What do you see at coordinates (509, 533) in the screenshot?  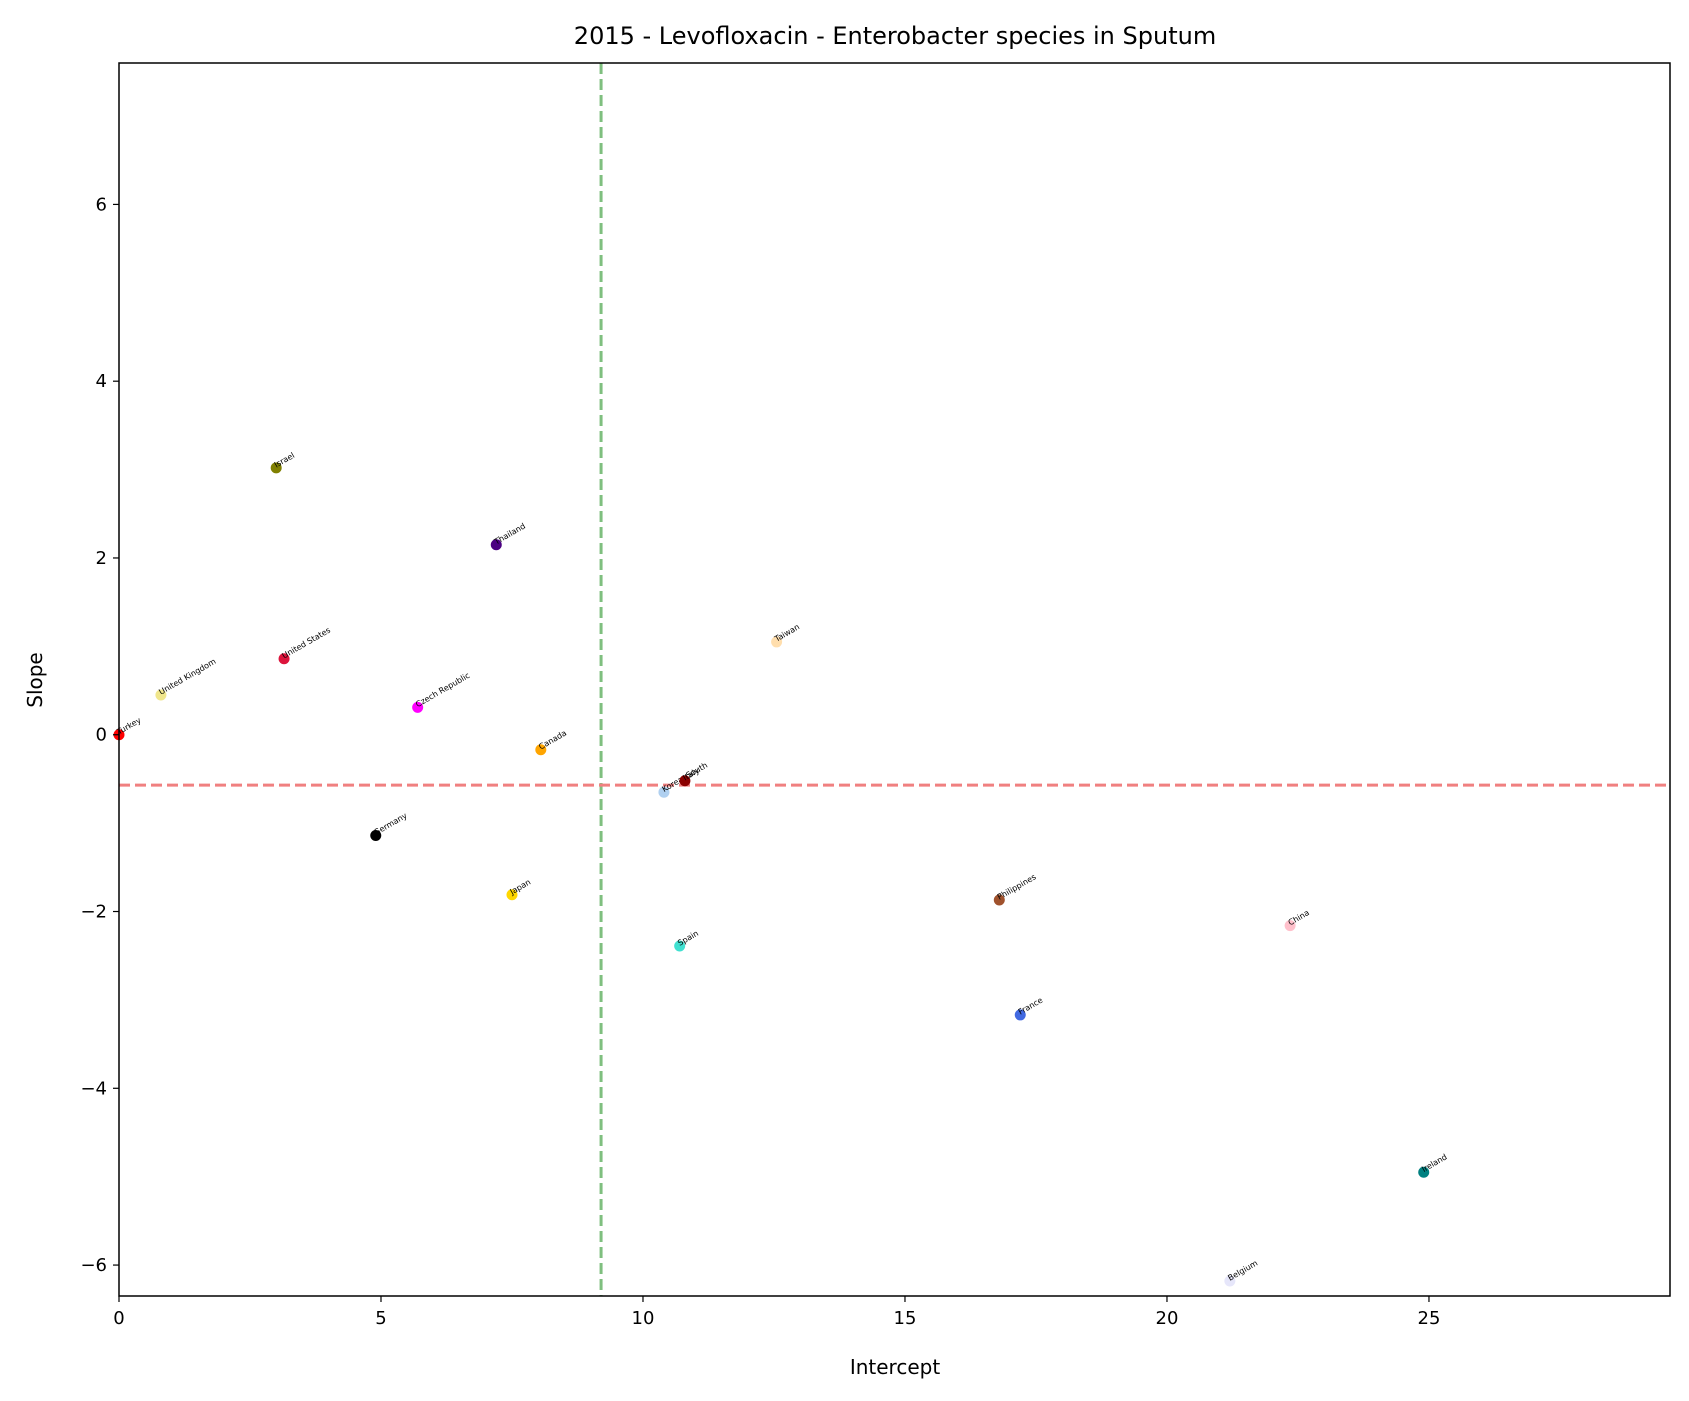 I see `data-label-6: Thailand` at bounding box center [509, 533].